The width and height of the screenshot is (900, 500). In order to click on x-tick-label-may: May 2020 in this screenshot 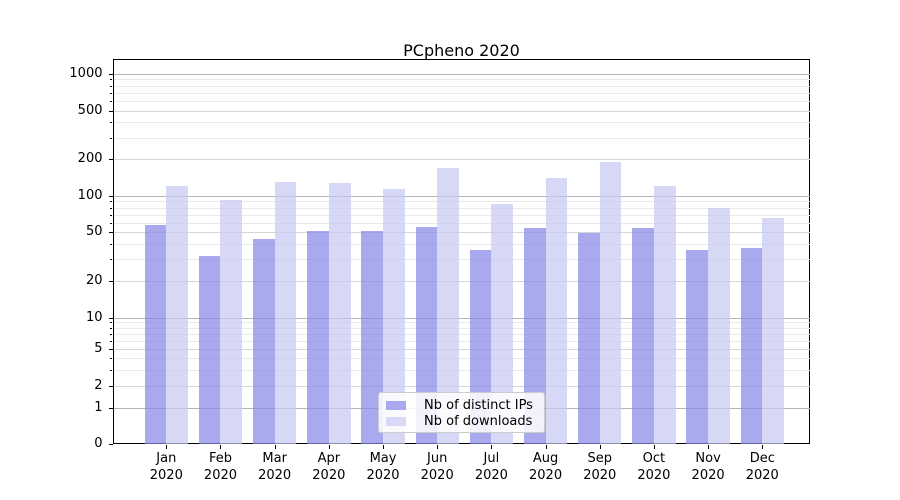, I will do `click(383, 467)`.